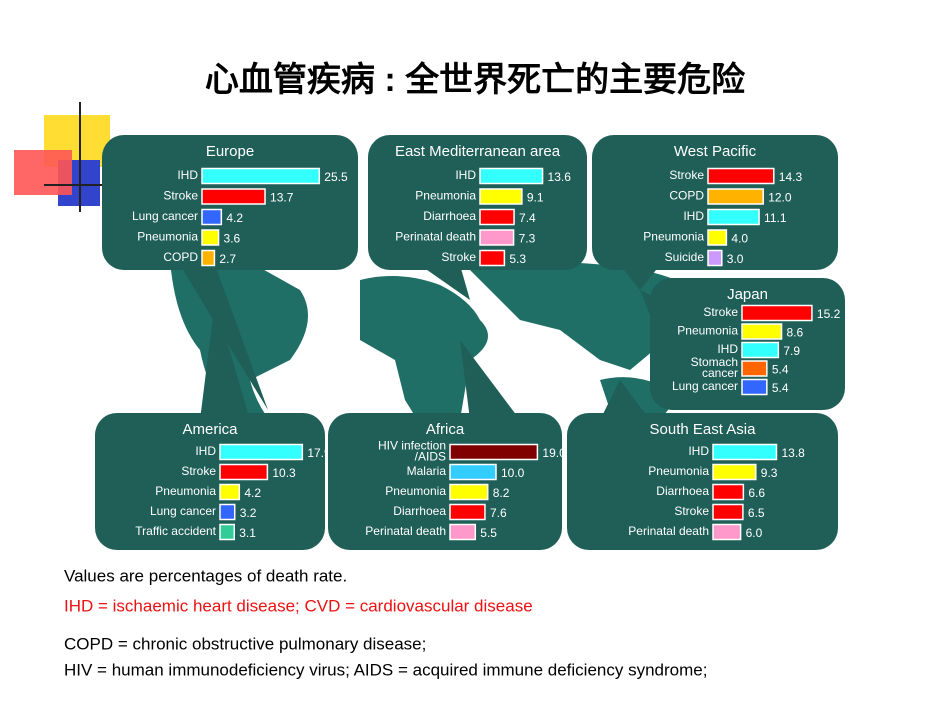 The height and width of the screenshot is (713, 950). I want to click on value-label: 5.3, so click(517, 259).